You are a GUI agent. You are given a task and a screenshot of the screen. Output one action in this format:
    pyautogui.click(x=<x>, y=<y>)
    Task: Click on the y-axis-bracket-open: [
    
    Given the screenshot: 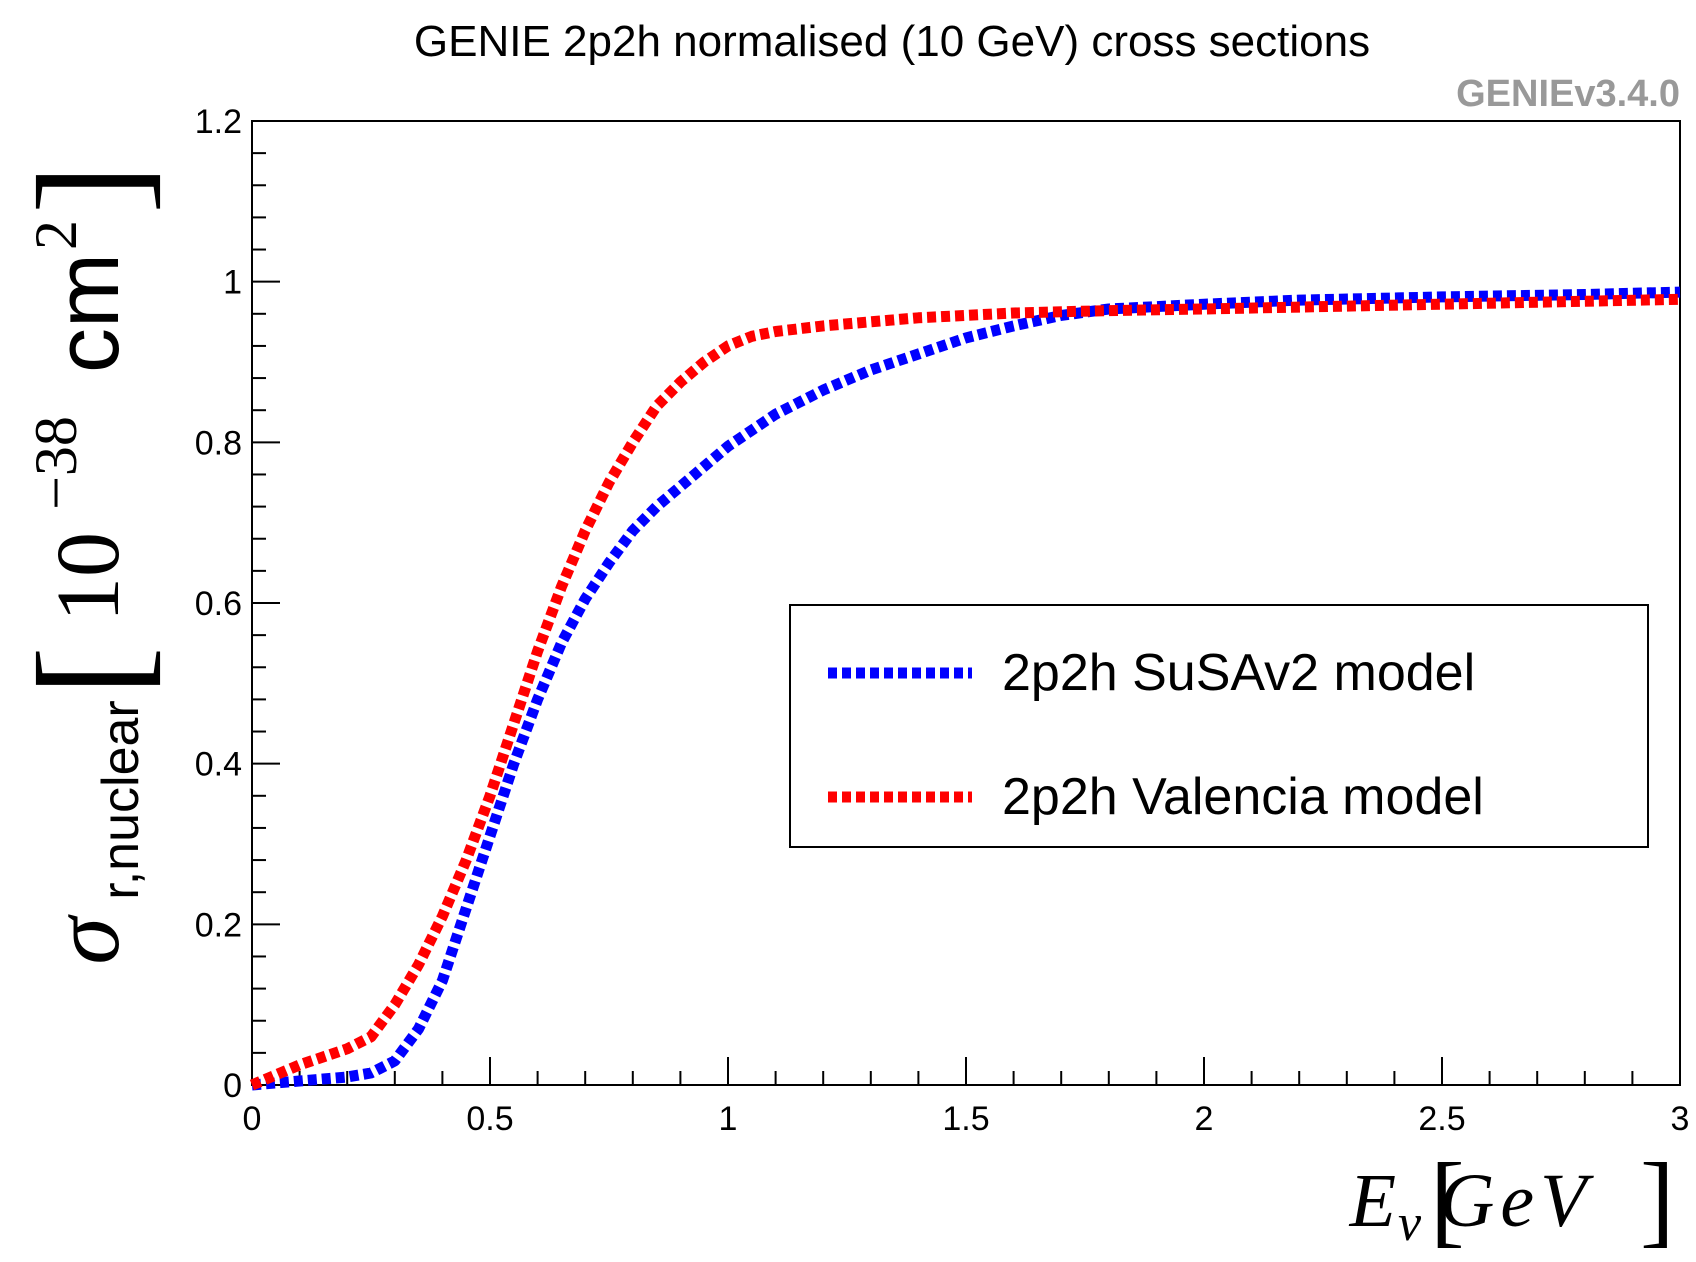 What is the action you would take?
    pyautogui.click(x=90, y=671)
    